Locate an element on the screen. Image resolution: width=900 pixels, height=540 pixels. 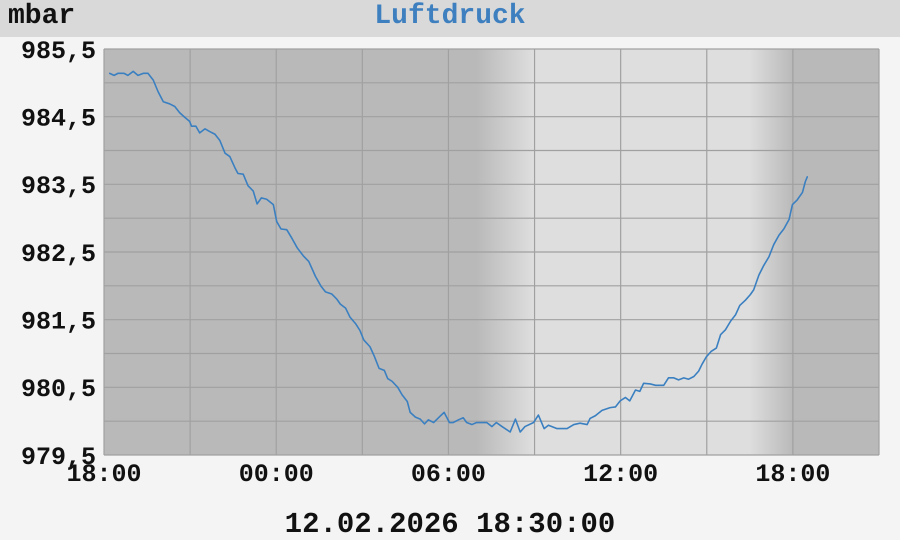
chart-title: Luftdruck is located at coordinates (450, 16).